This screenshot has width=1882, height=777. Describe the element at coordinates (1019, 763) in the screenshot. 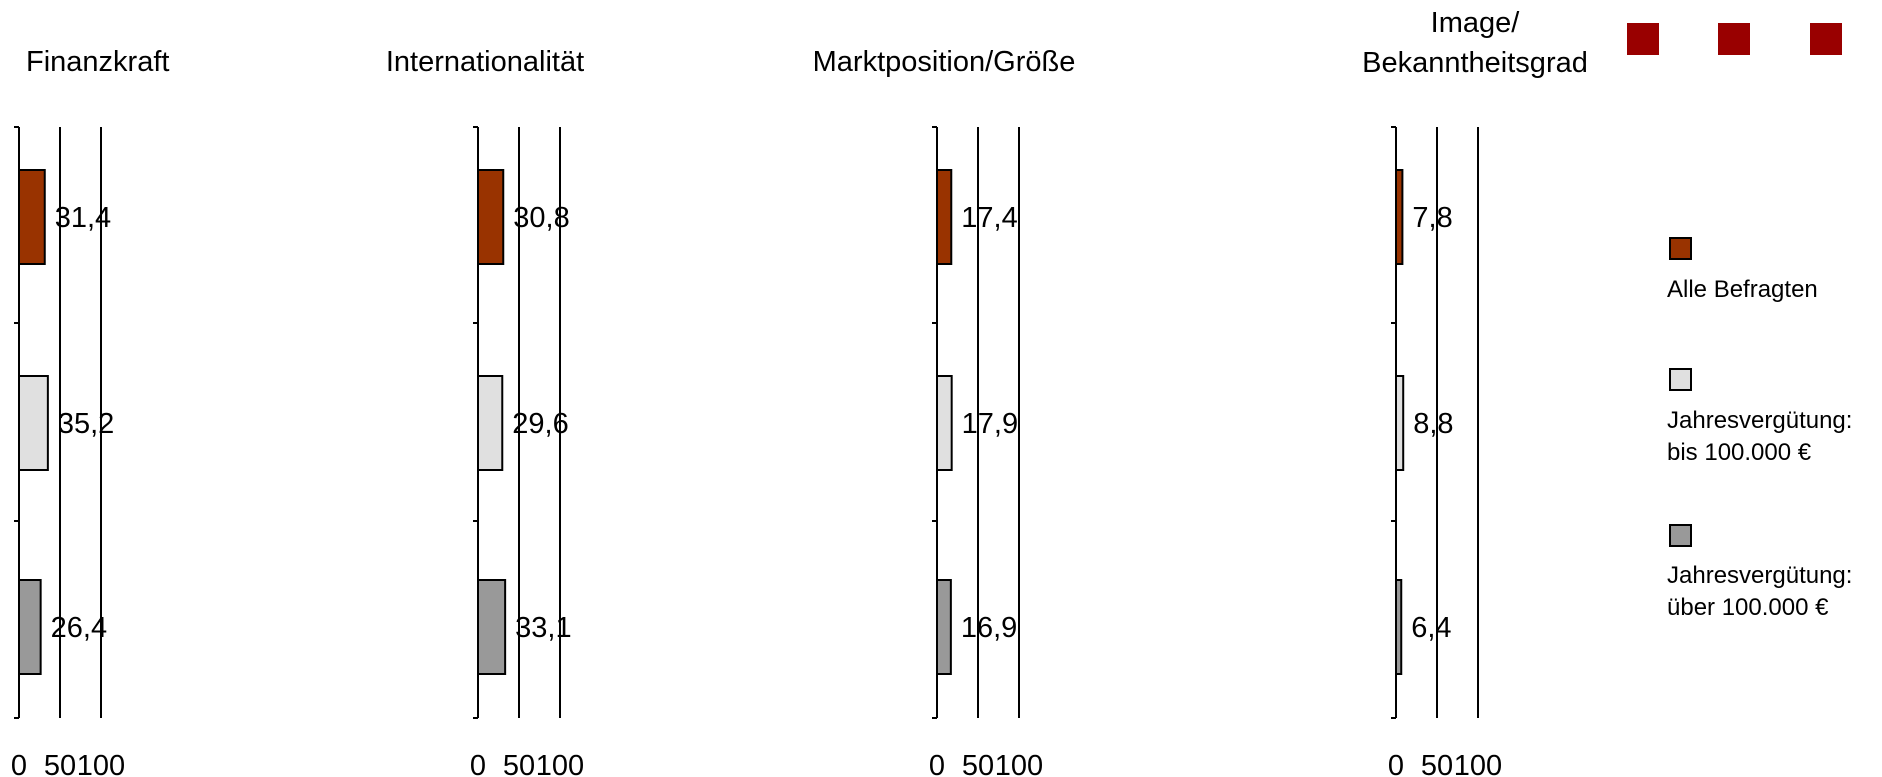

I see `panel-3-xtick-label-100: 100` at that location.